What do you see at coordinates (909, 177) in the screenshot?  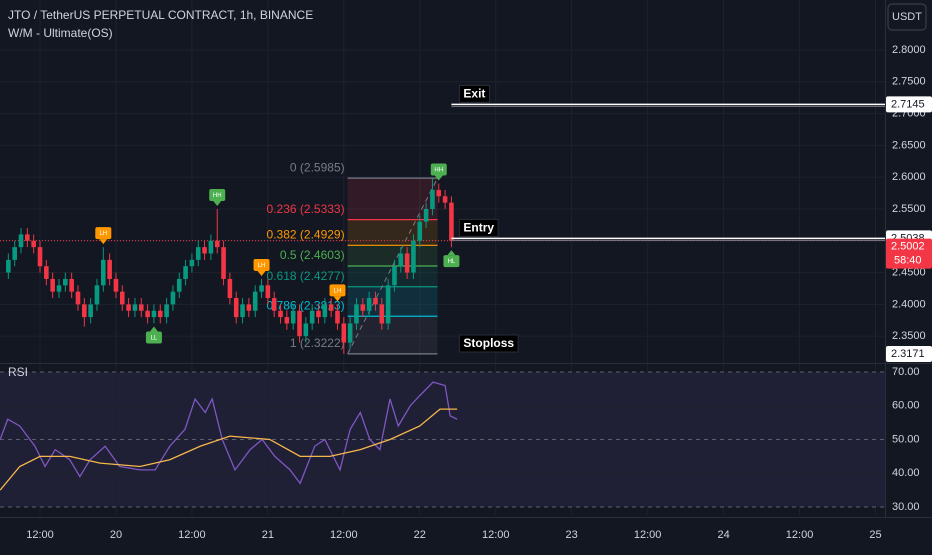 I see `y-tick-label: 2.6000` at bounding box center [909, 177].